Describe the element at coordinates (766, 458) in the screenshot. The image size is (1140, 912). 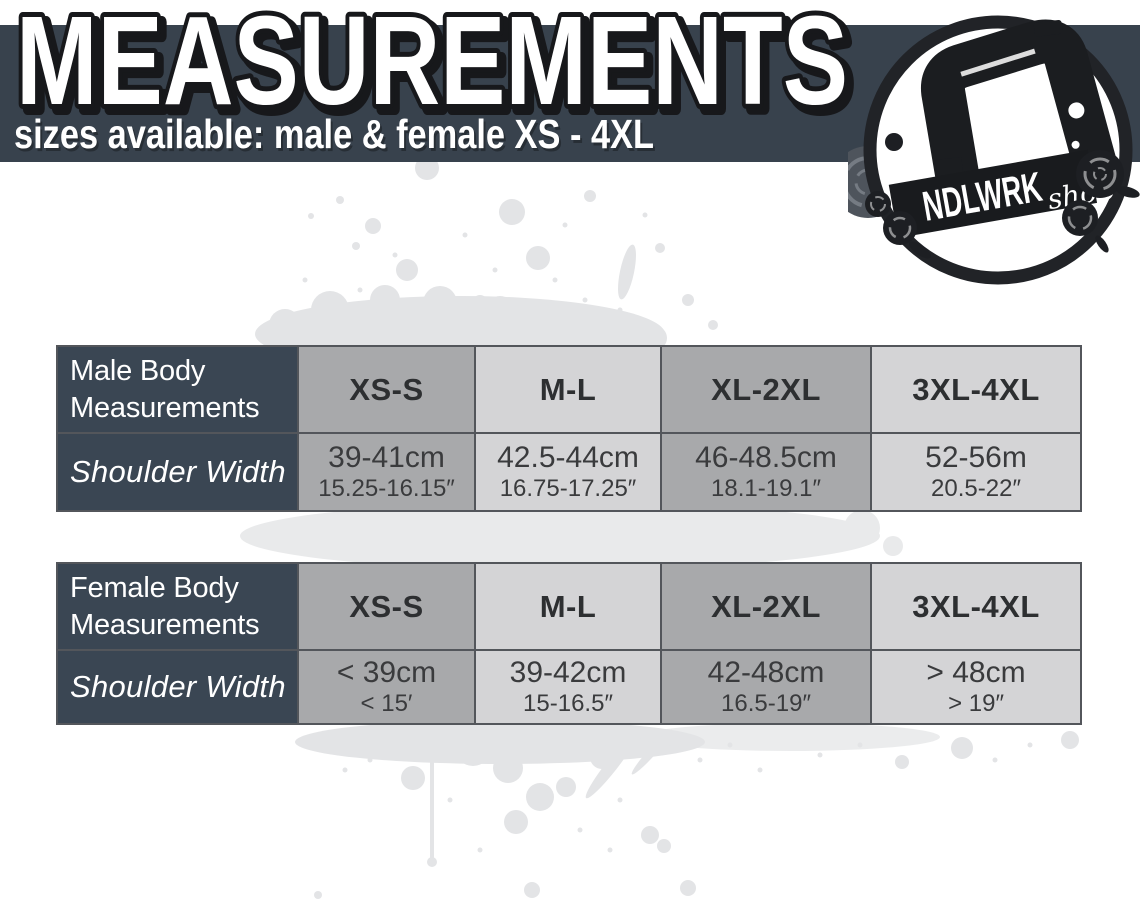
I see `value-cm: 46-48.5cm` at that location.